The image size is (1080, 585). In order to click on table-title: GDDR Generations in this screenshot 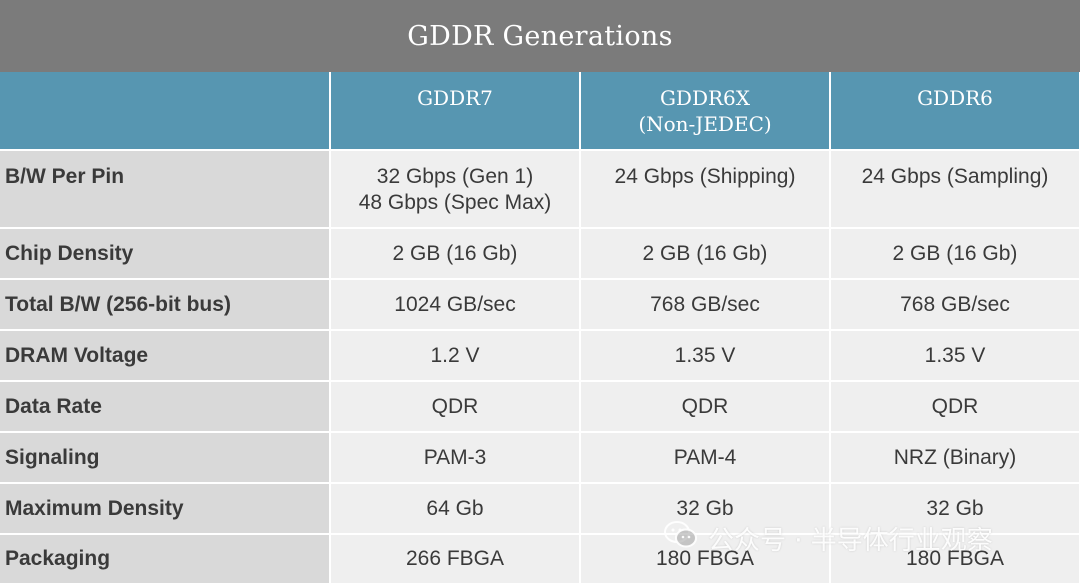, I will do `click(540, 36)`.